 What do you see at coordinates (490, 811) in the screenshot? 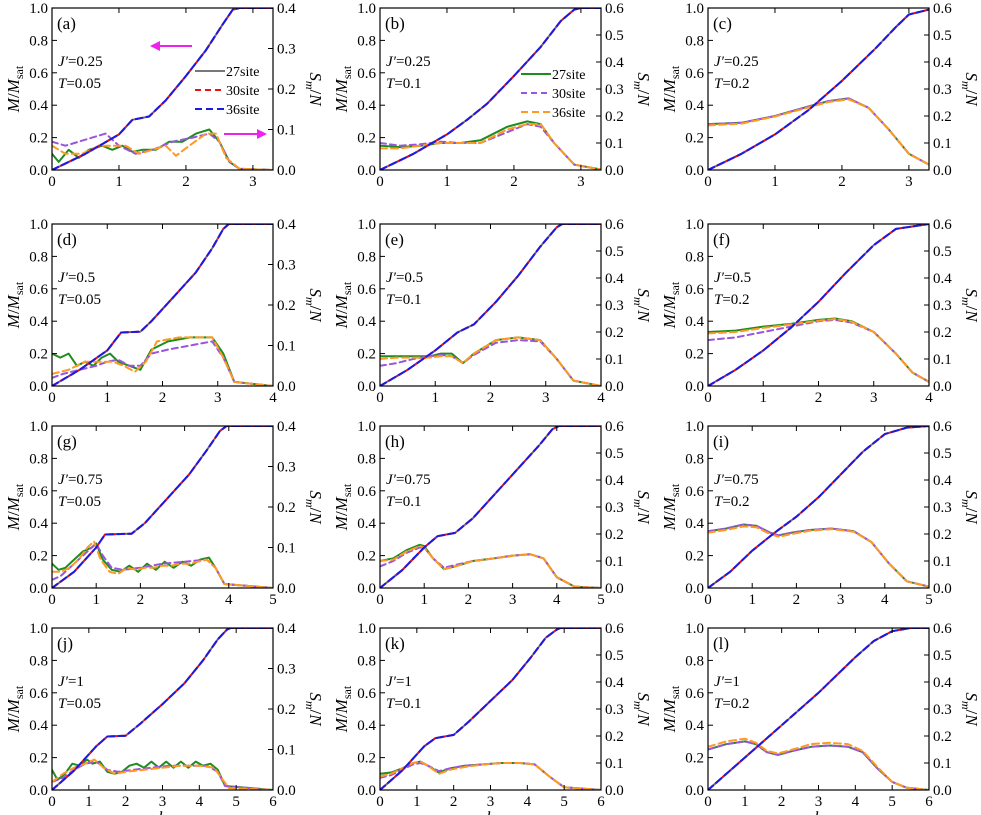
I see `x-axis-label: h` at bounding box center [490, 811].